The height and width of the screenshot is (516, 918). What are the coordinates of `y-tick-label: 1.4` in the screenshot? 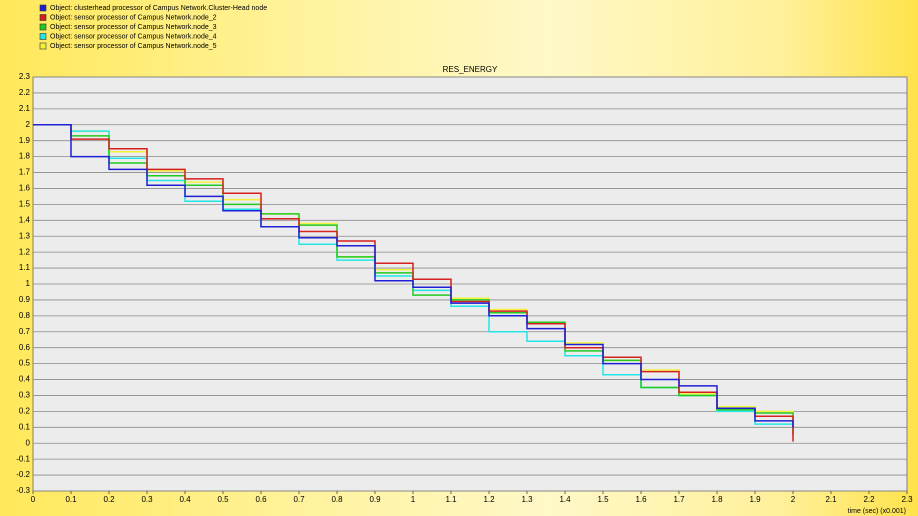 It's located at (25, 219).